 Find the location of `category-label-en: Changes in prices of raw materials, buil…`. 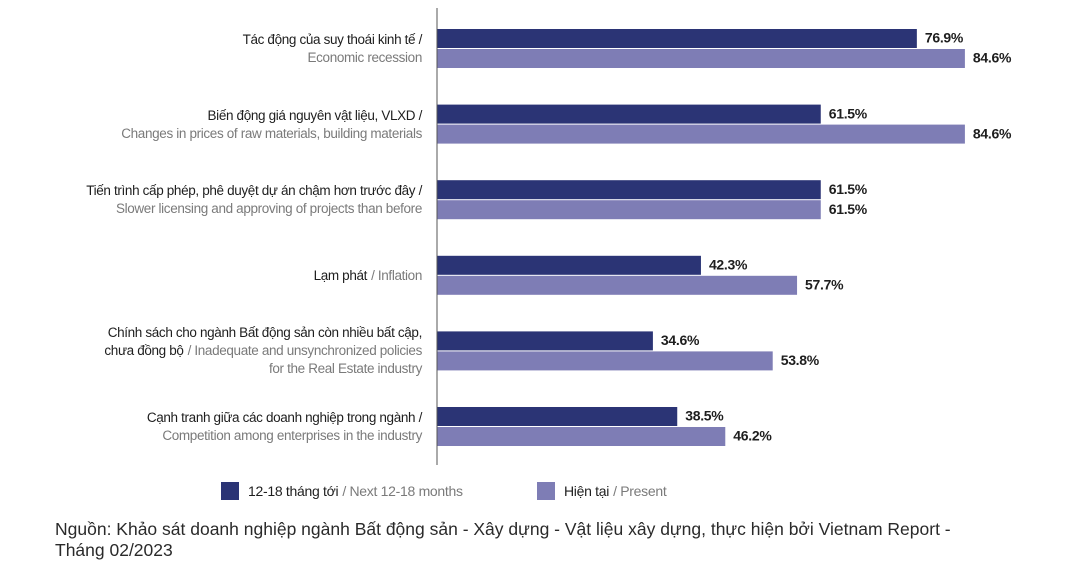

category-label-en: Changes in prices of raw materials, buil… is located at coordinates (271, 133).